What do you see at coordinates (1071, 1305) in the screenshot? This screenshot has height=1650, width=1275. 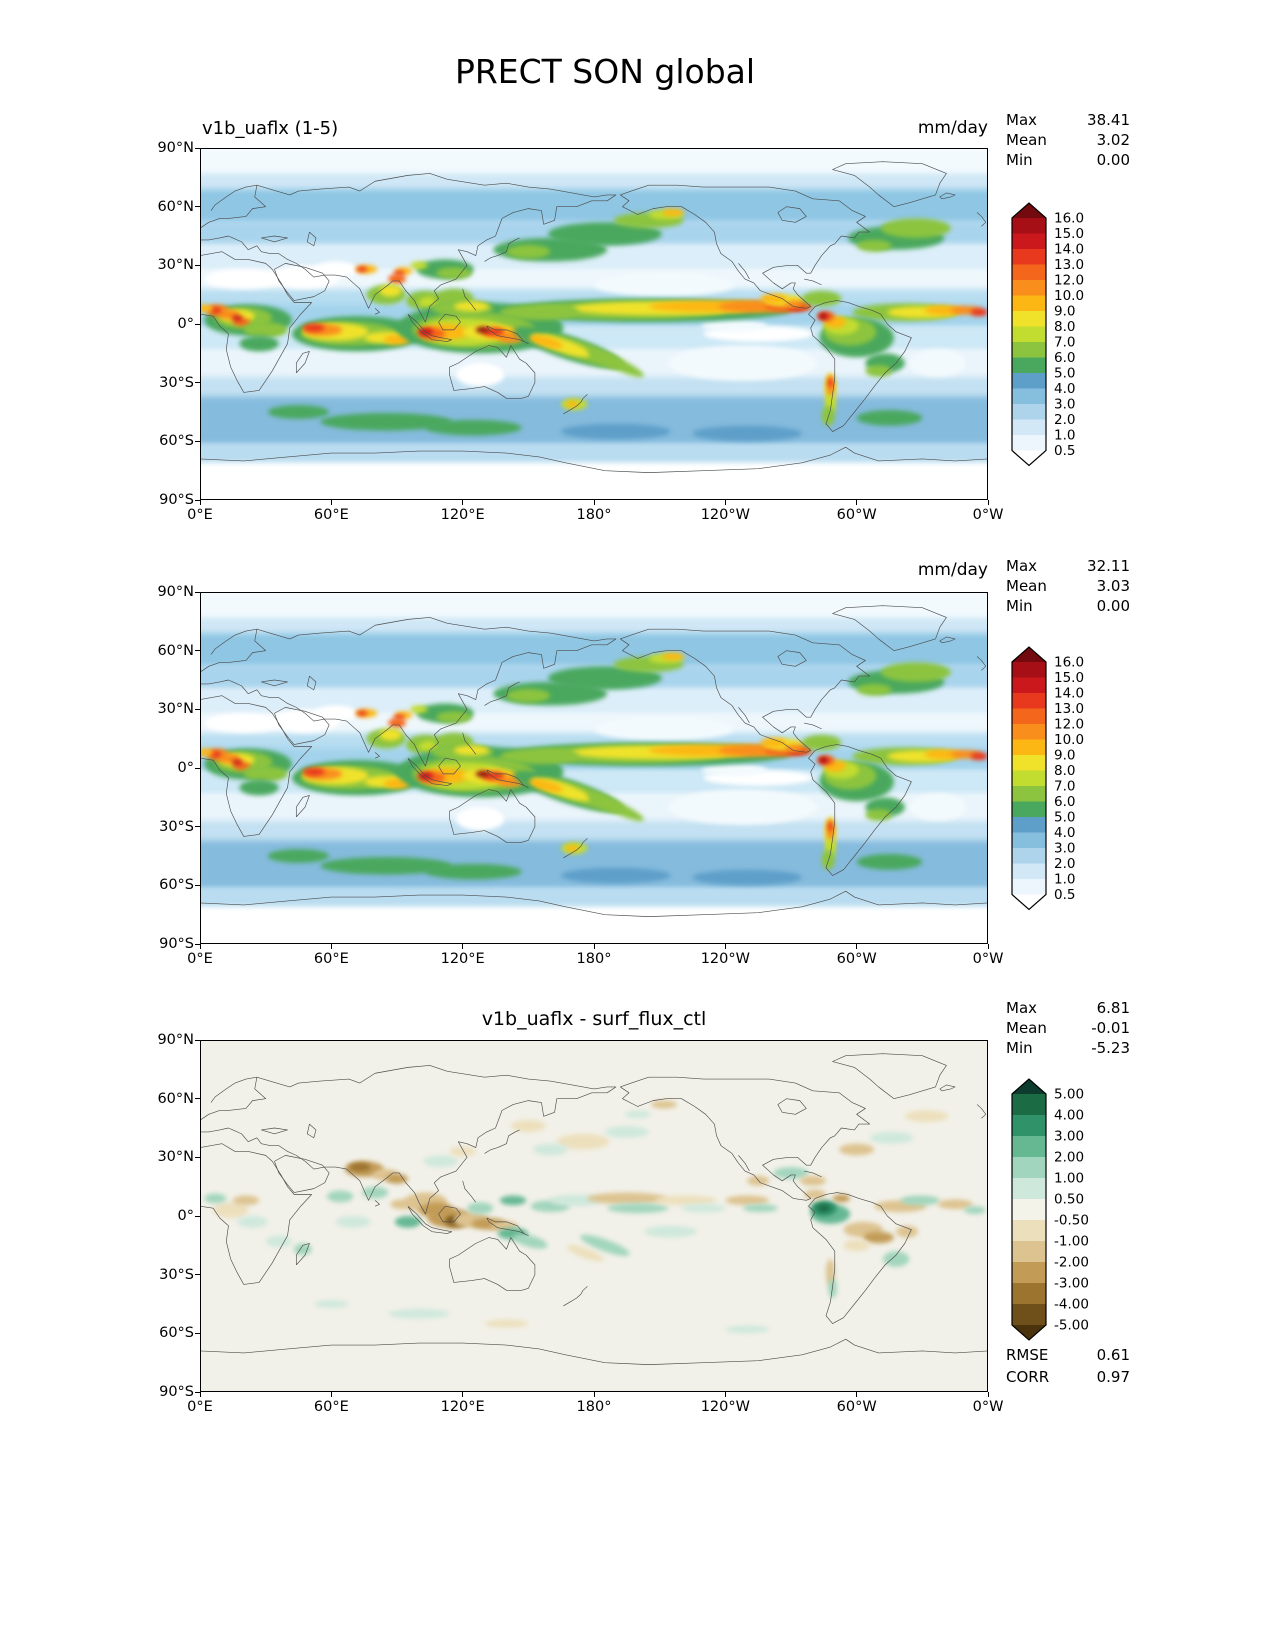 I see `svg-text: -4.00` at bounding box center [1071, 1305].